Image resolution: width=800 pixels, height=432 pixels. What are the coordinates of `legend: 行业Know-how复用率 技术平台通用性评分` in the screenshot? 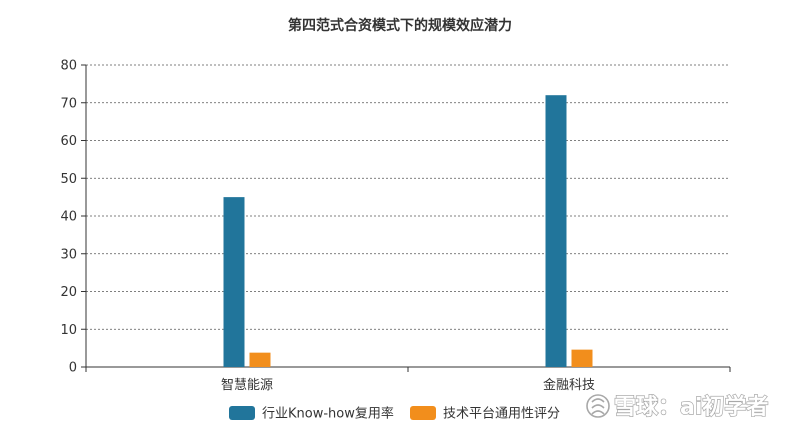 It's located at (394, 414).